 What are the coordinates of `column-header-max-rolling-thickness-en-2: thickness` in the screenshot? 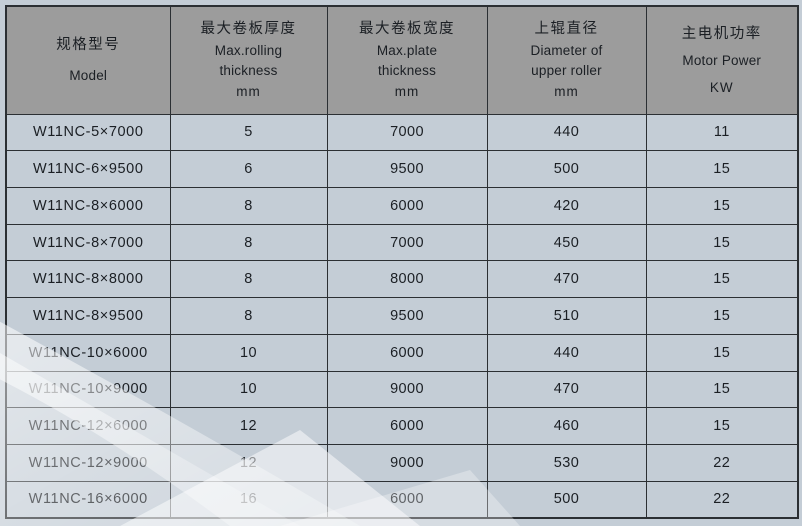 It's located at (248, 71).